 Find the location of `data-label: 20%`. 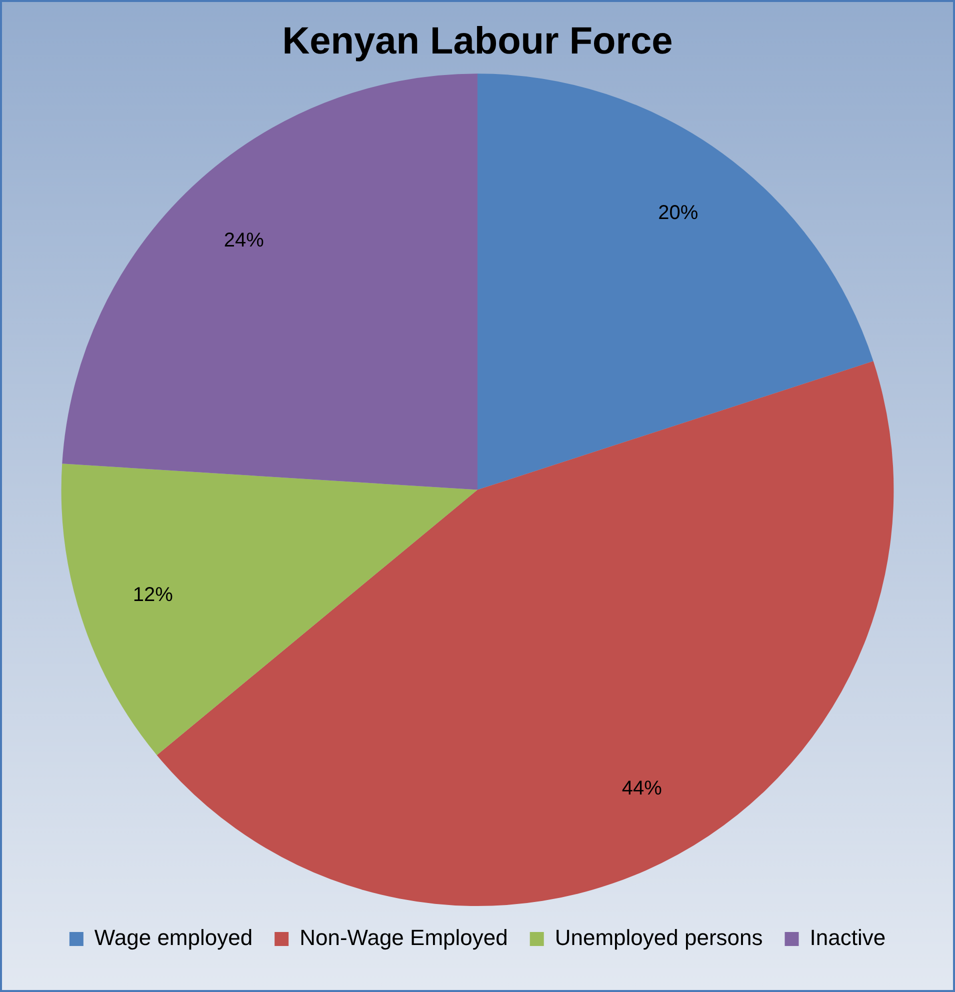

data-label: 20% is located at coordinates (678, 213).